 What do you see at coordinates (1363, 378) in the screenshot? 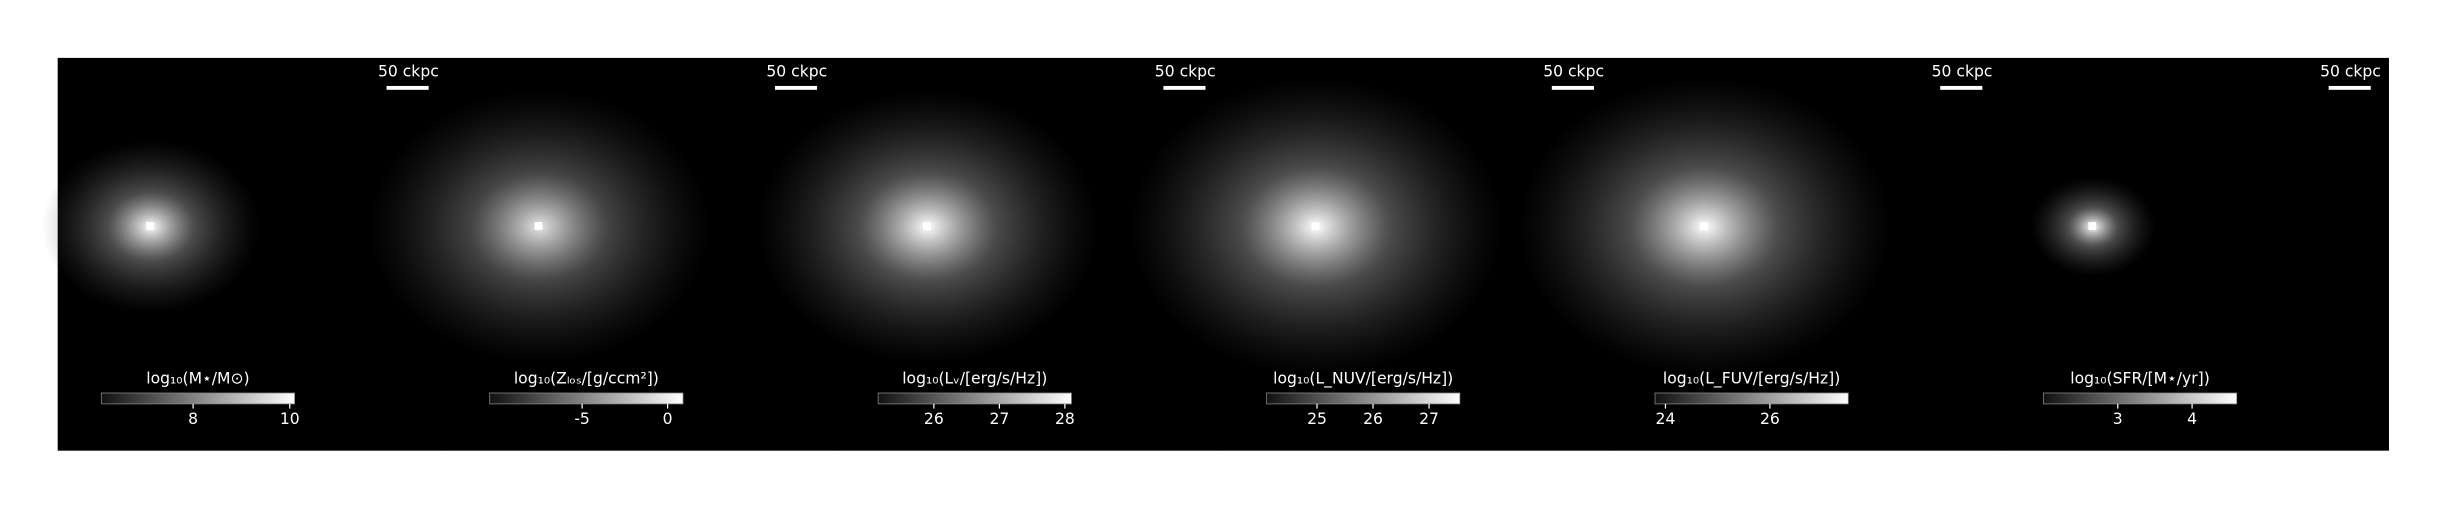
I see `colorbar-label: log₁₀(L_NUV/[erg/s/Hz])` at bounding box center [1363, 378].